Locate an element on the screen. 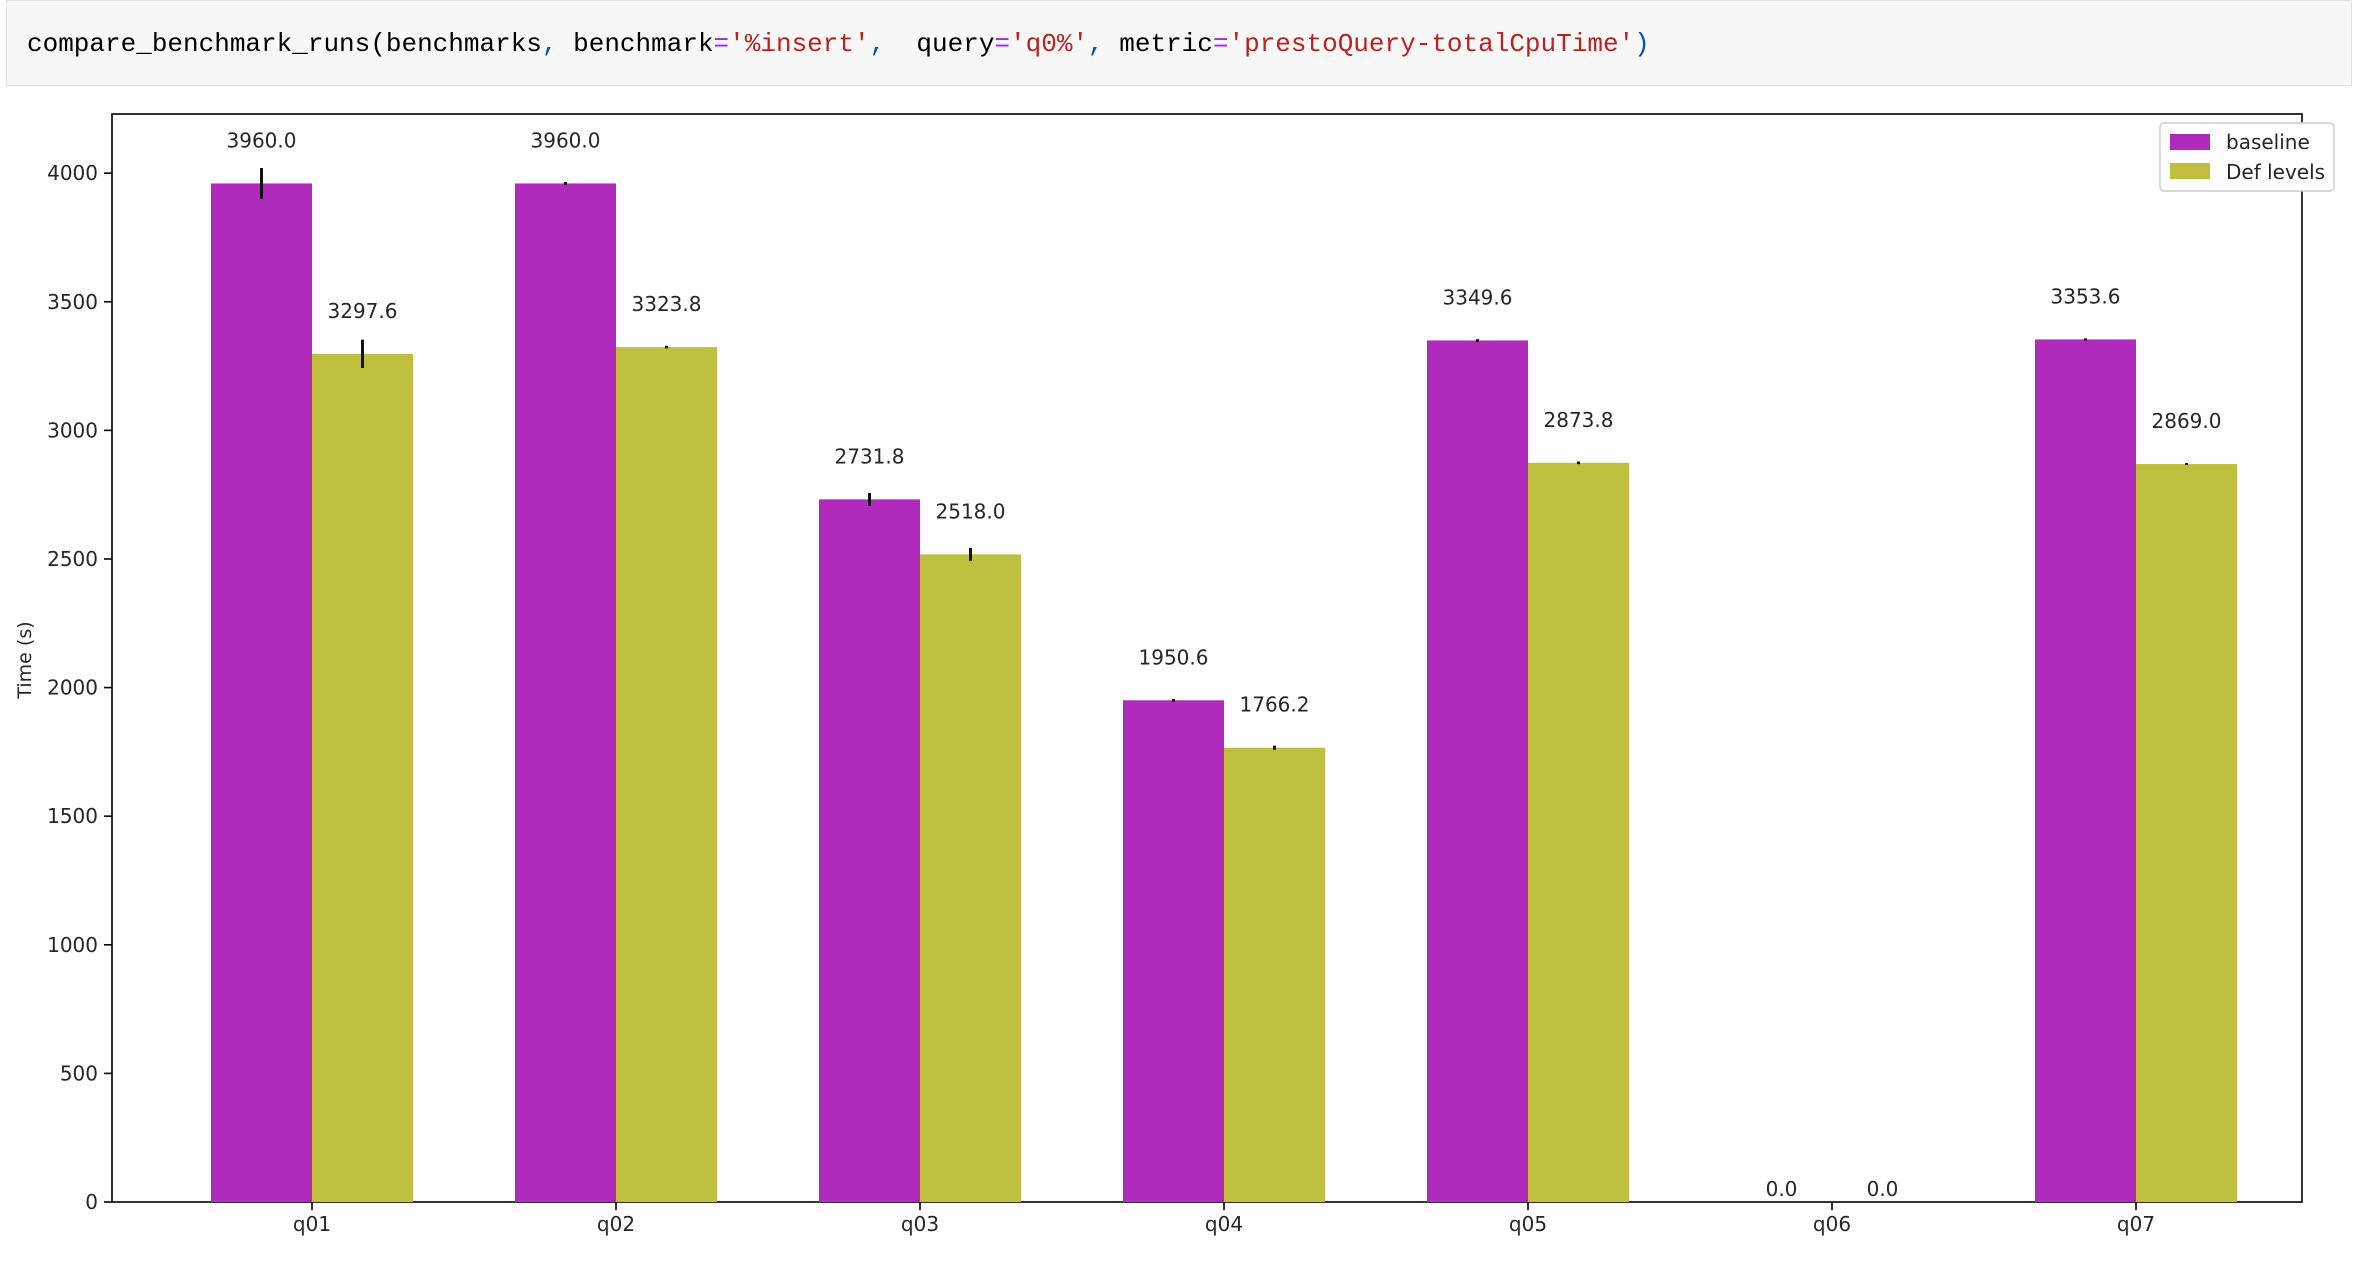 The width and height of the screenshot is (2354, 1261). y-axis-label: Time (s) is located at coordinates (25, 660).